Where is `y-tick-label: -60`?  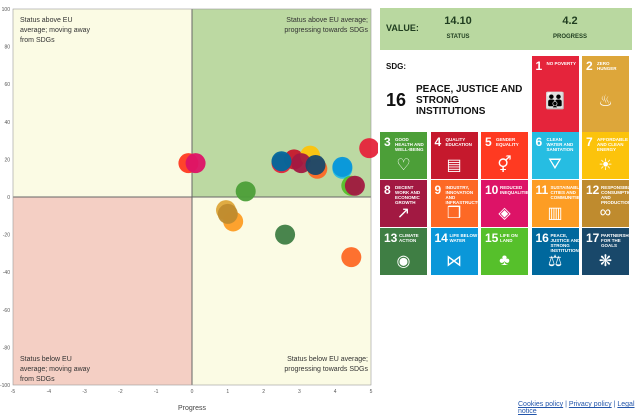
y-tick-label: -60 is located at coordinates (6, 311).